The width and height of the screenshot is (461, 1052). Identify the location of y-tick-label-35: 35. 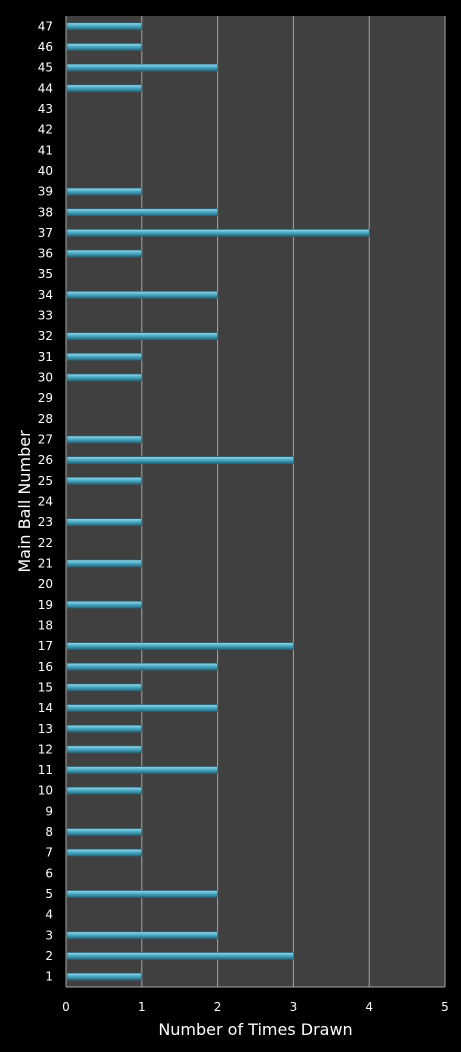
(45, 274).